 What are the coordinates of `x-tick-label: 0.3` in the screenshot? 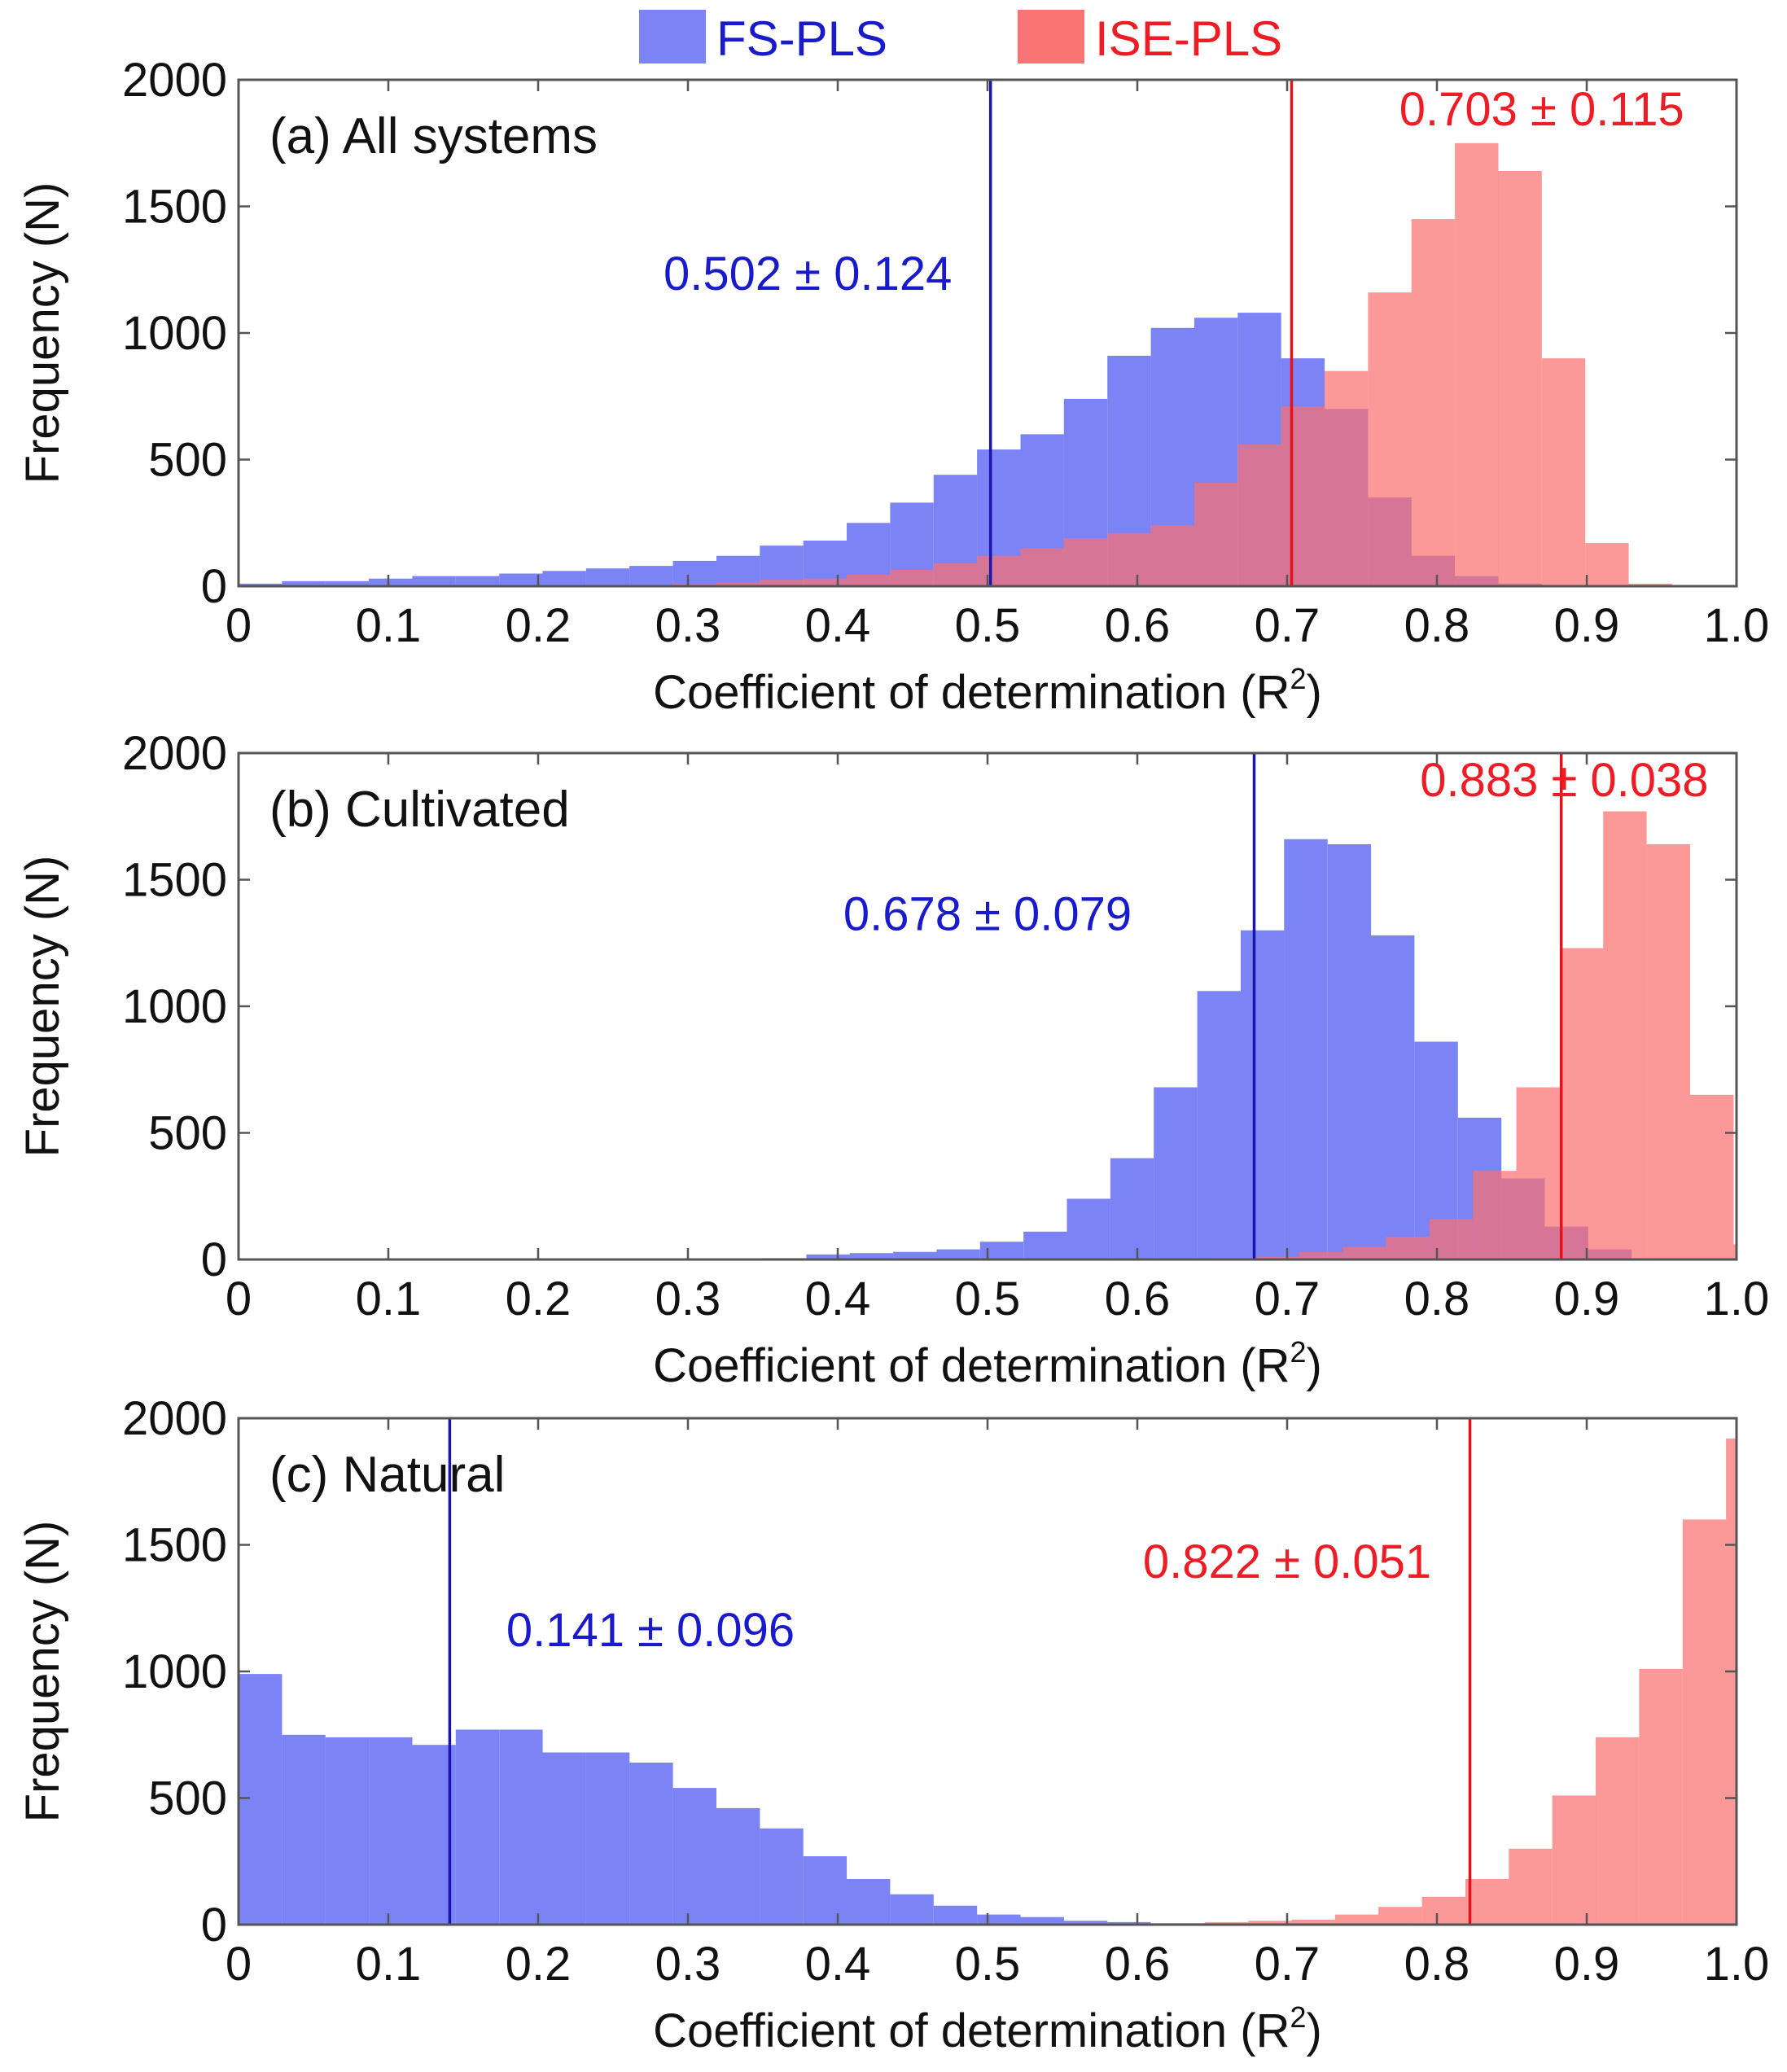 It's located at (688, 1965).